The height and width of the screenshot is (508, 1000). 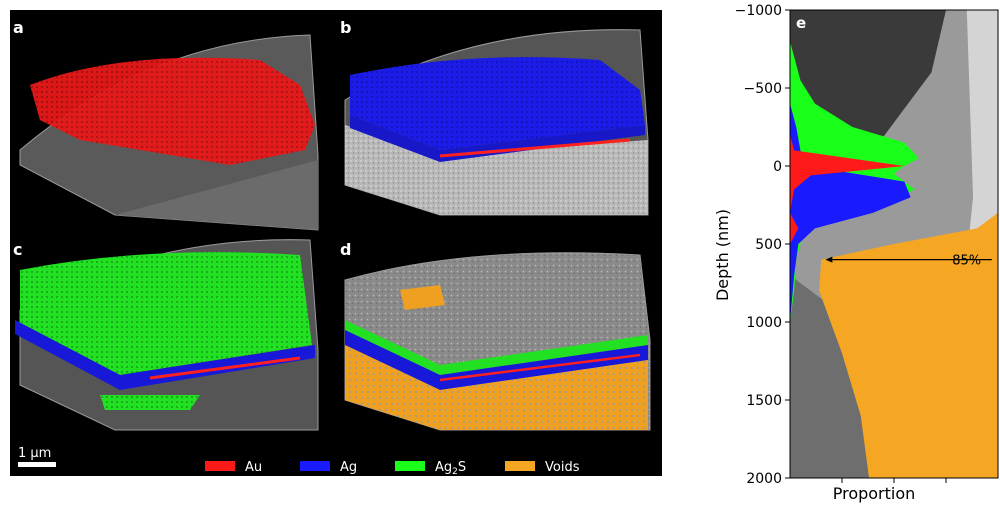 What do you see at coordinates (34, 453) in the screenshot?
I see `scale-bar-label: 1 μm` at bounding box center [34, 453].